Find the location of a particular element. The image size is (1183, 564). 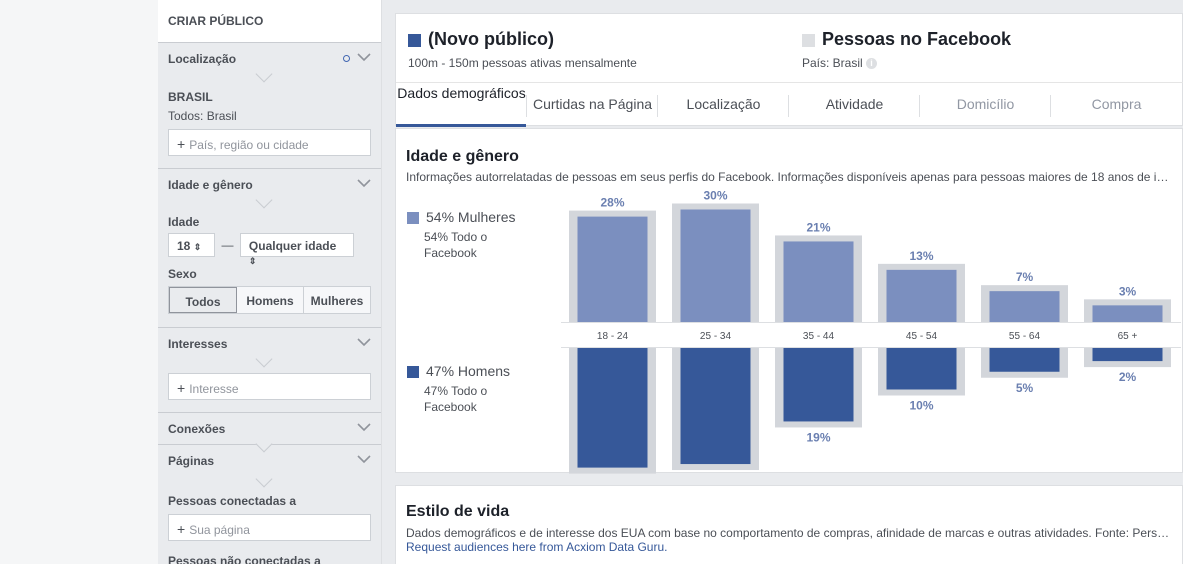

age-dash: — is located at coordinates (227, 245).